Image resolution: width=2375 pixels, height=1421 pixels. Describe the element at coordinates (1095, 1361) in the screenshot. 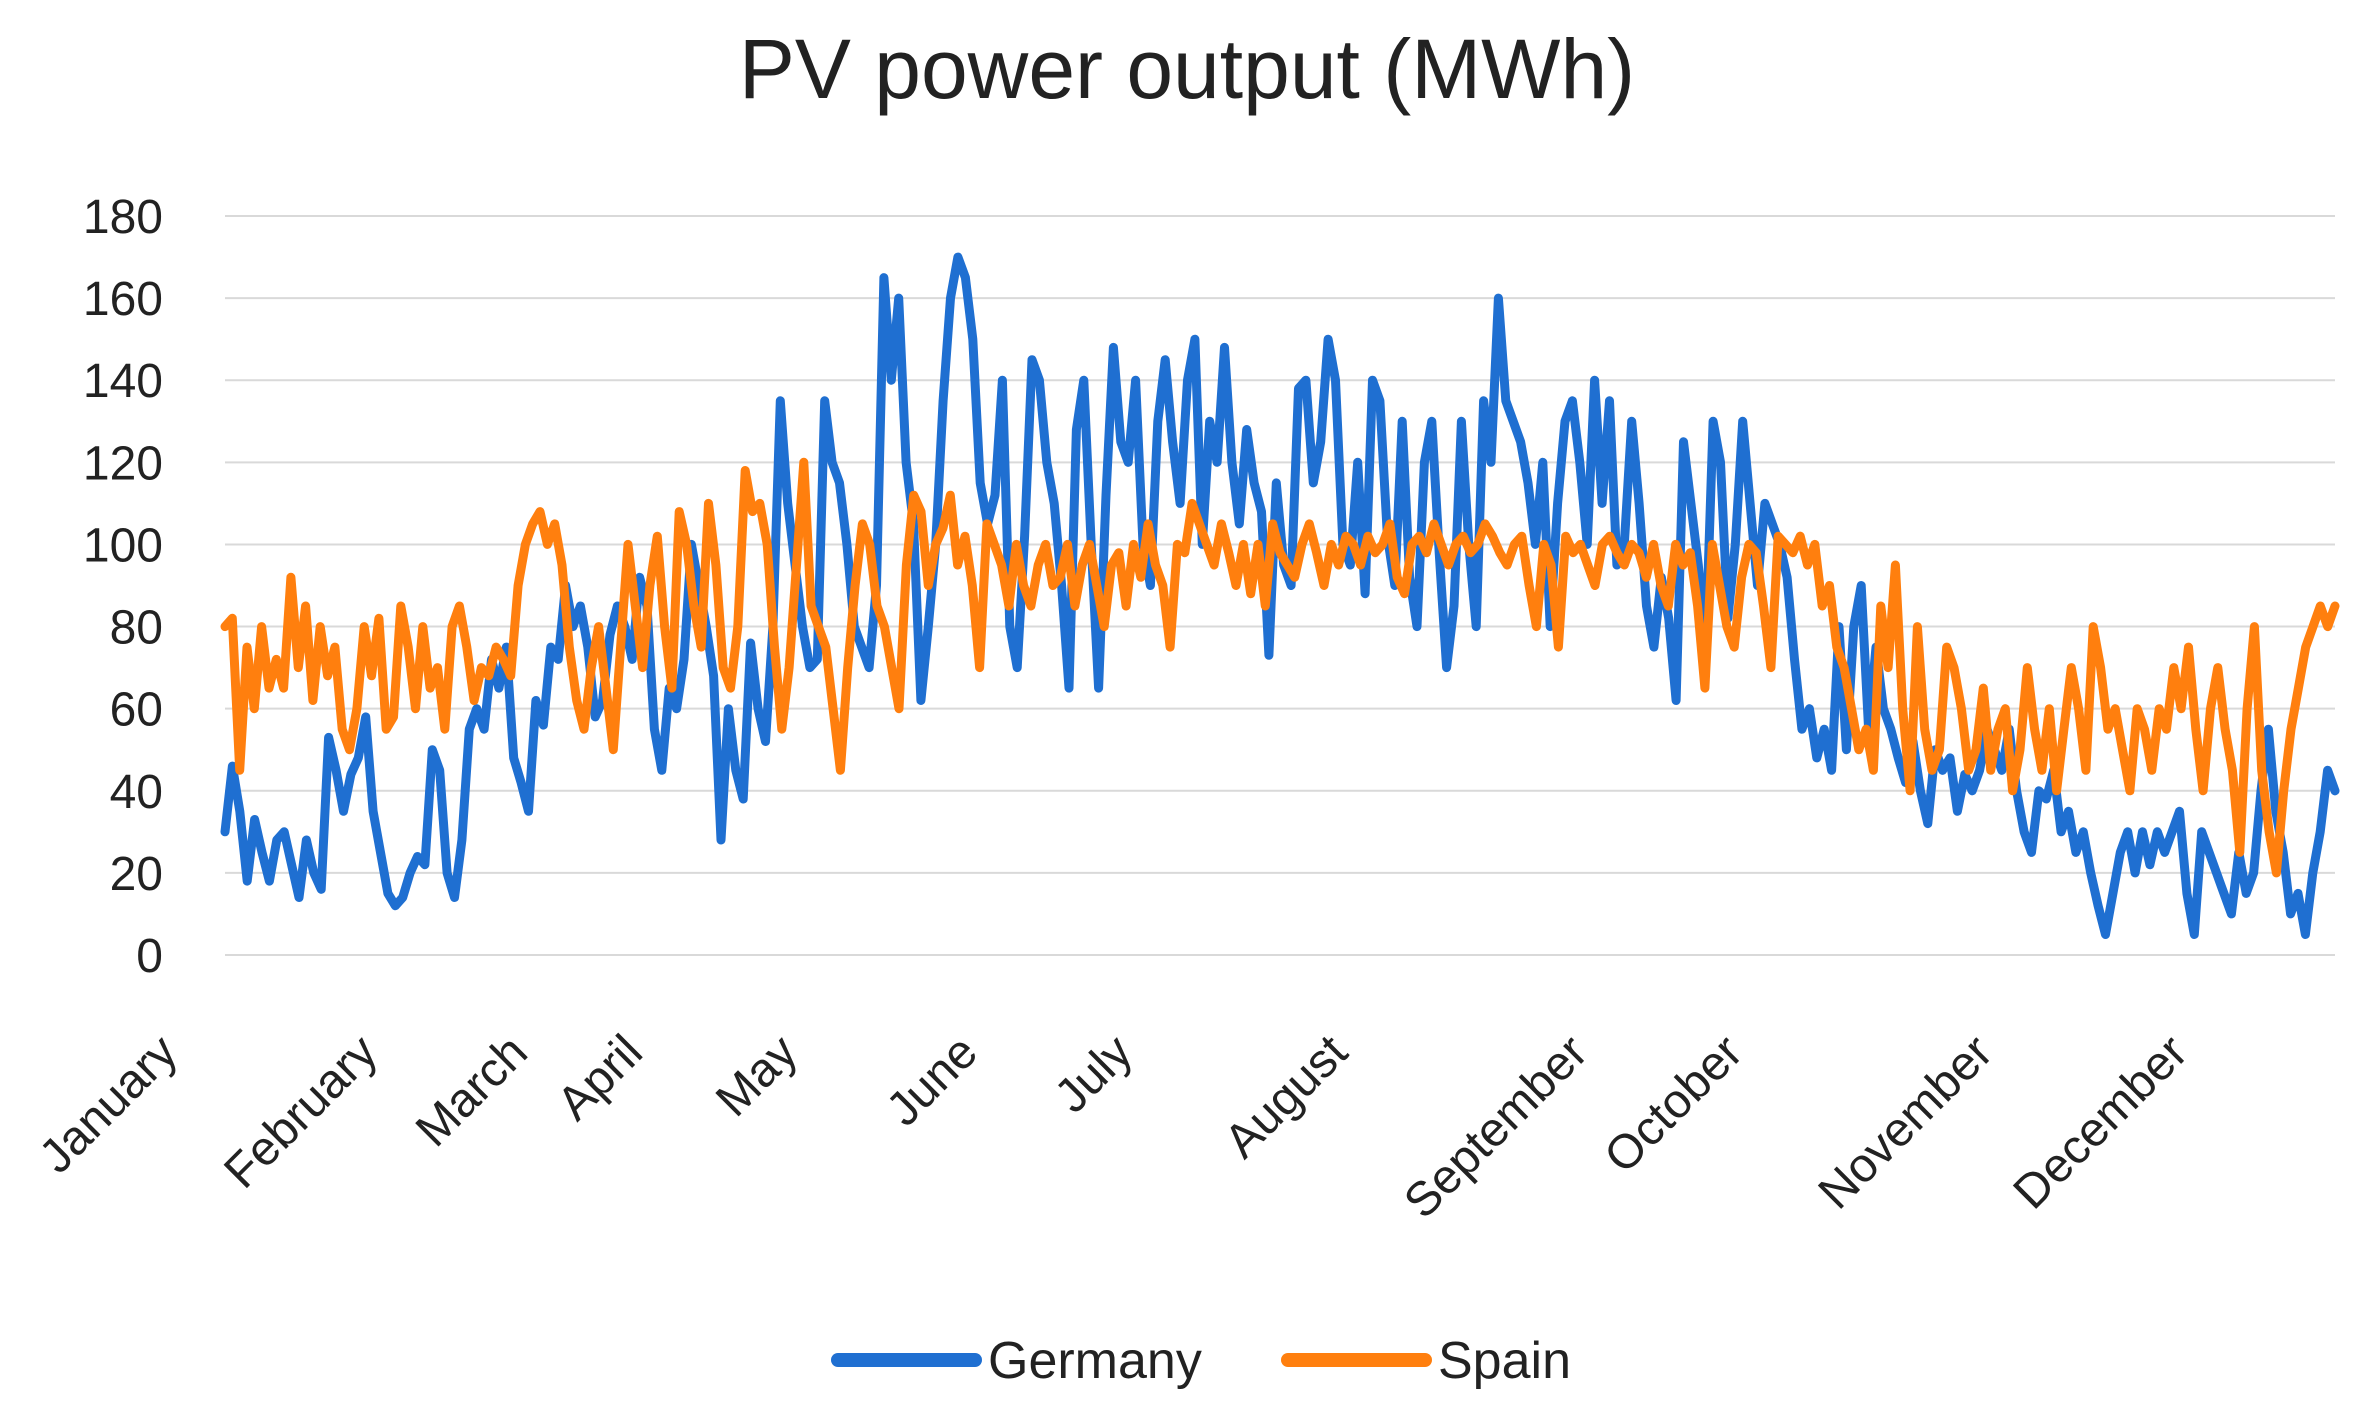

I see `legend-label-germany: Germany` at that location.